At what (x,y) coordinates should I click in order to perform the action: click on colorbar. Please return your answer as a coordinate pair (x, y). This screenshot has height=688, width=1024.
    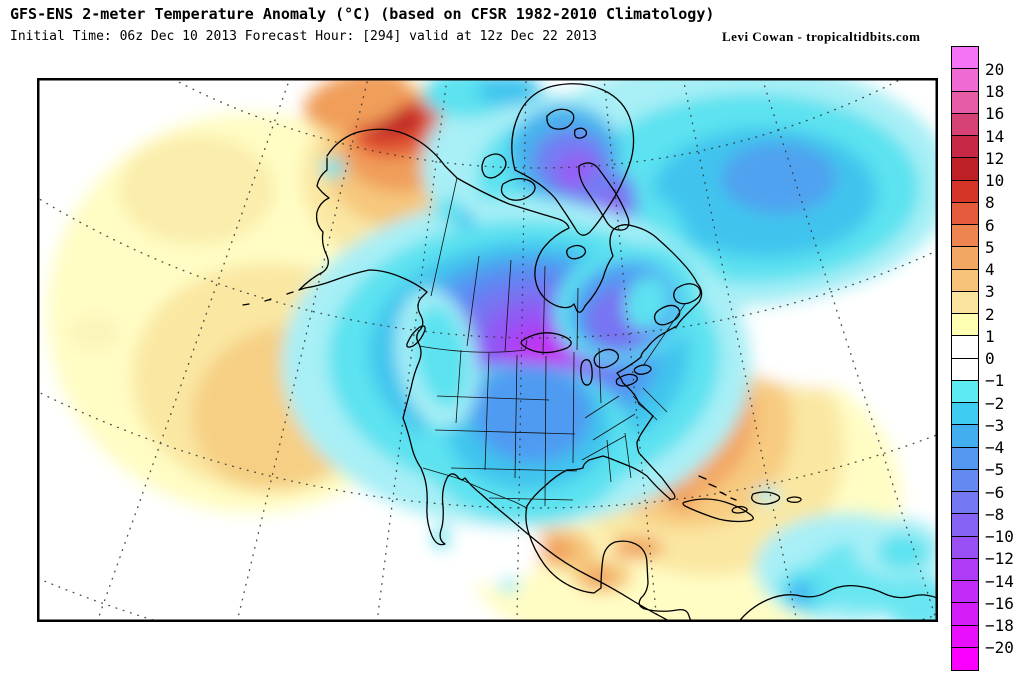
    Looking at the image, I should click on (965, 358).